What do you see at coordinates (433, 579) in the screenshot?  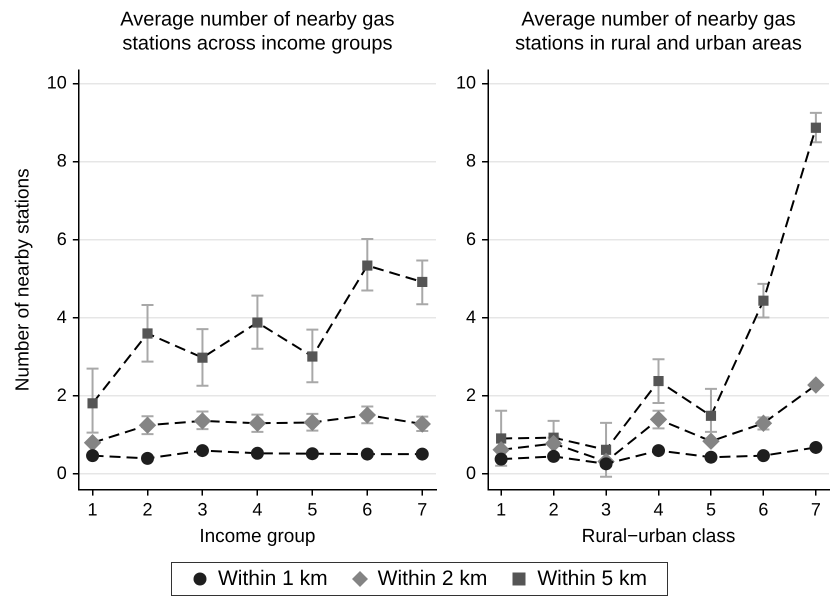 I see `legend-label: Within 2 km` at bounding box center [433, 579].